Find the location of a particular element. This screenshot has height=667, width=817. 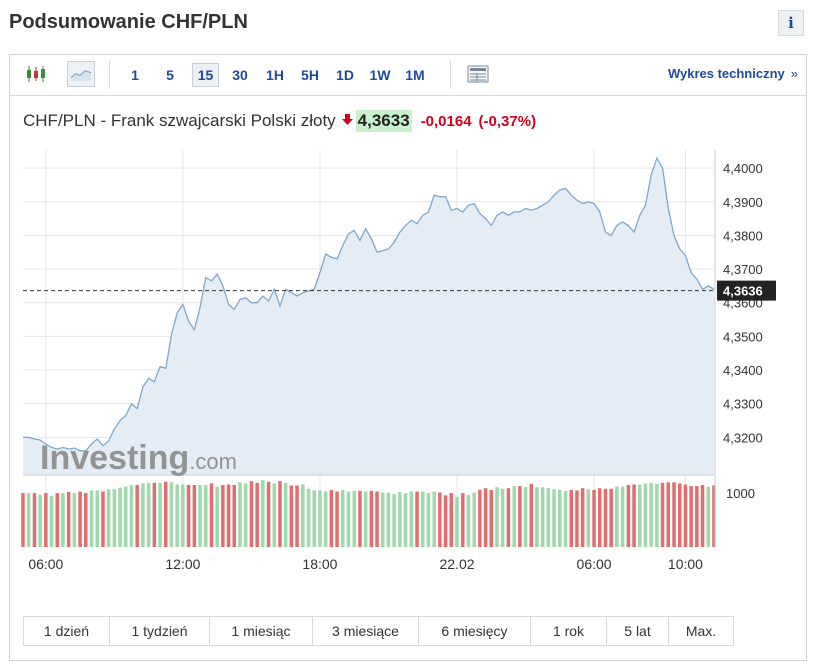

candlestick-chart-icon is located at coordinates (36, 74).